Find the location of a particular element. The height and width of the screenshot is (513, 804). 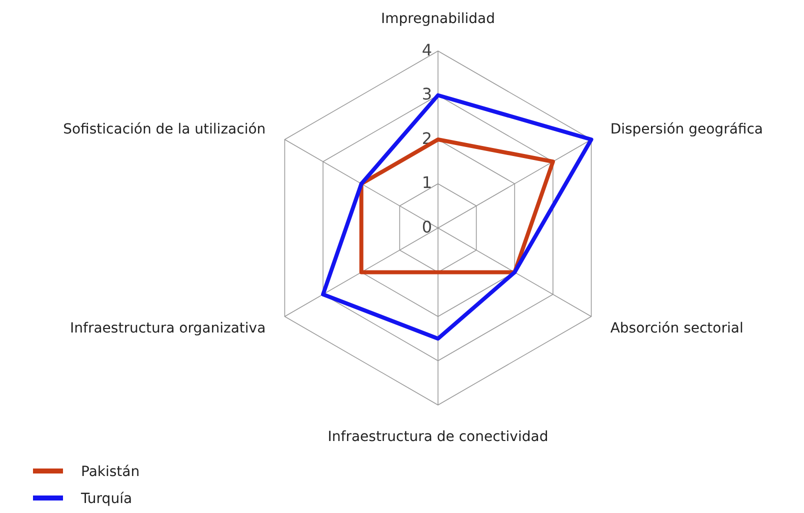

spoke-label: Sofisticación de la utilización is located at coordinates (164, 130).